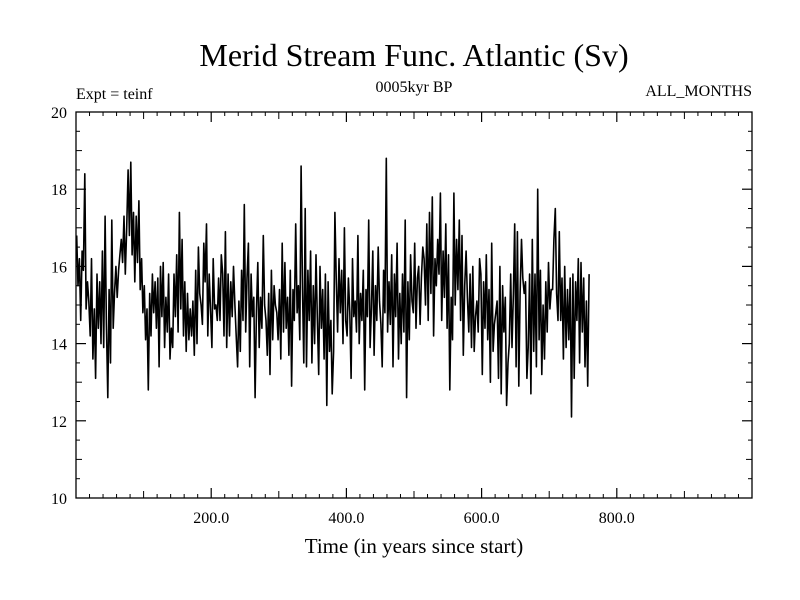 This screenshot has height=600, width=800. I want to click on x-tick-label: 800.0, so click(617, 518).